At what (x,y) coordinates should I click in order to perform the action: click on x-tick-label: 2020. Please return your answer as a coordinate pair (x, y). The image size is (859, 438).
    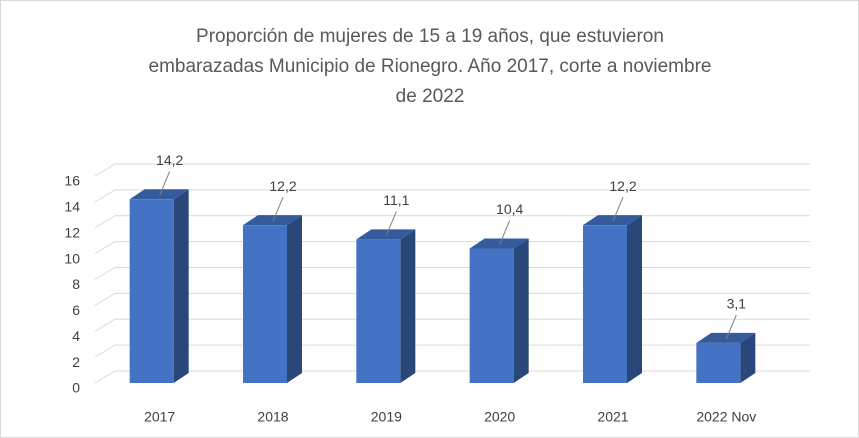
    Looking at the image, I should click on (499, 417).